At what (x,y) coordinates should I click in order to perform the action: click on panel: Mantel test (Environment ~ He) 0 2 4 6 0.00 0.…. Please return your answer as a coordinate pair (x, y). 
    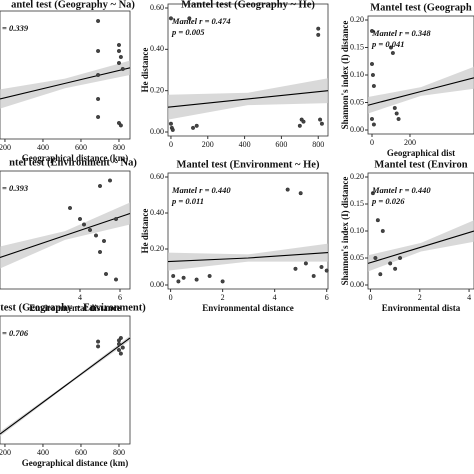
    Looking at the image, I should click on (234, 236).